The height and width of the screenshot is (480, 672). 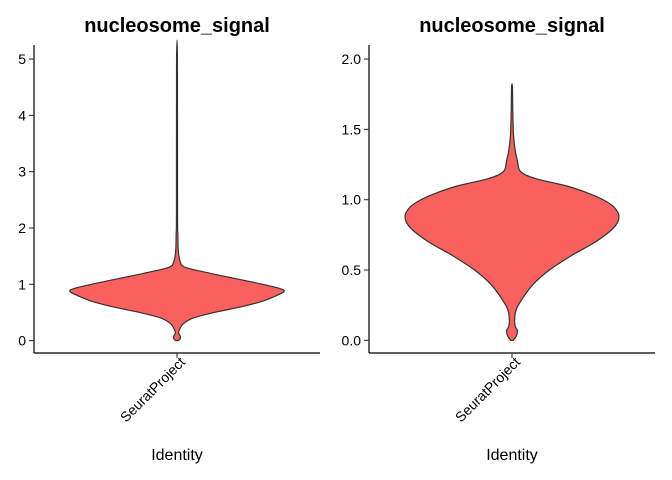 I want to click on y-tick-label: 5, so click(x=22, y=59).